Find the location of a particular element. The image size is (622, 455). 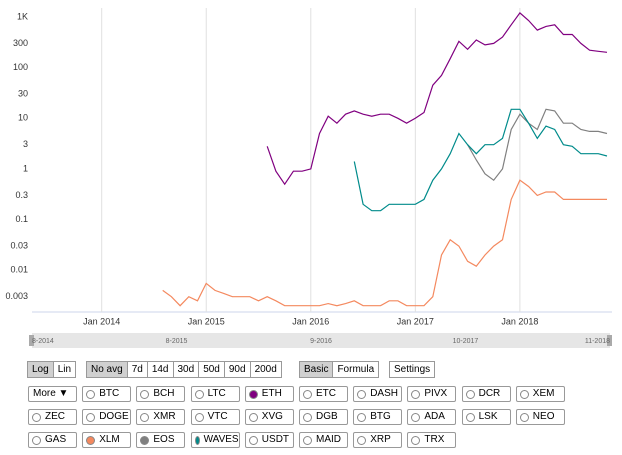

x-tick-label: Jan 2016 is located at coordinates (310, 321).